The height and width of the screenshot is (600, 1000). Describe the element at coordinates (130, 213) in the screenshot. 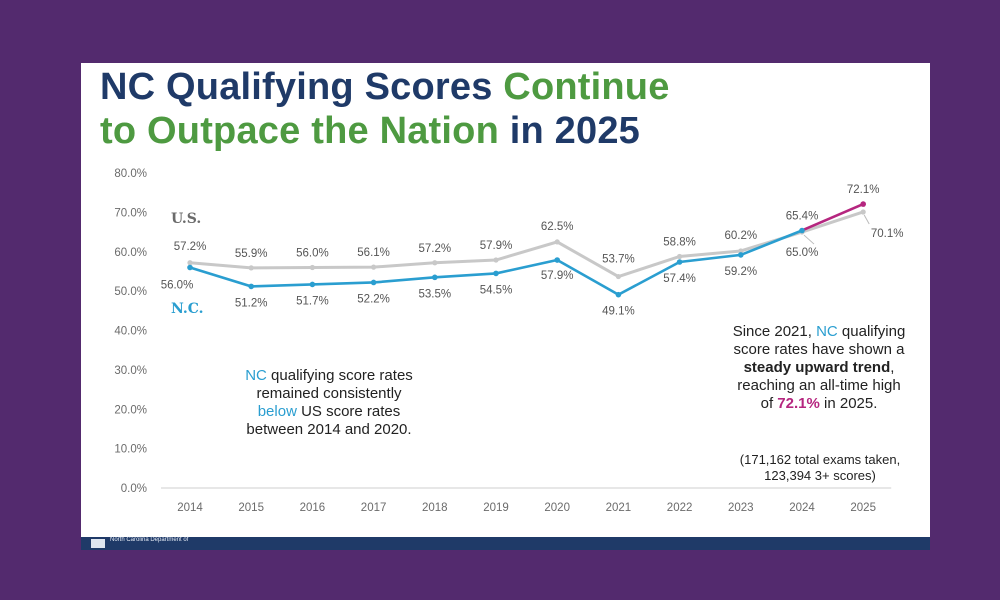

I see `y-tick-label: 70.0%` at that location.